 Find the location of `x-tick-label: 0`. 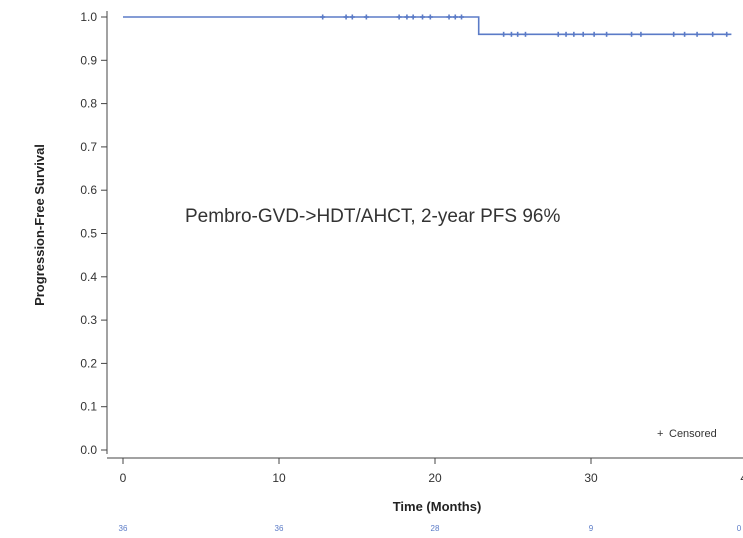

x-tick-label: 0 is located at coordinates (123, 478).